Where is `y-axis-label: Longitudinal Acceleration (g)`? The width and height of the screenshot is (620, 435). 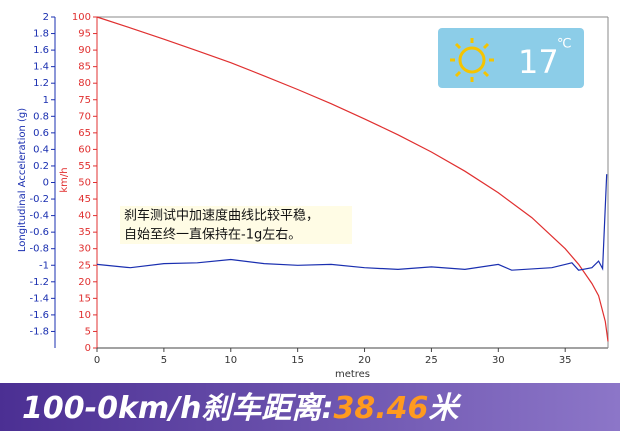
y-axis-label: Longitudinal Acceleration (g) is located at coordinates (22, 180).